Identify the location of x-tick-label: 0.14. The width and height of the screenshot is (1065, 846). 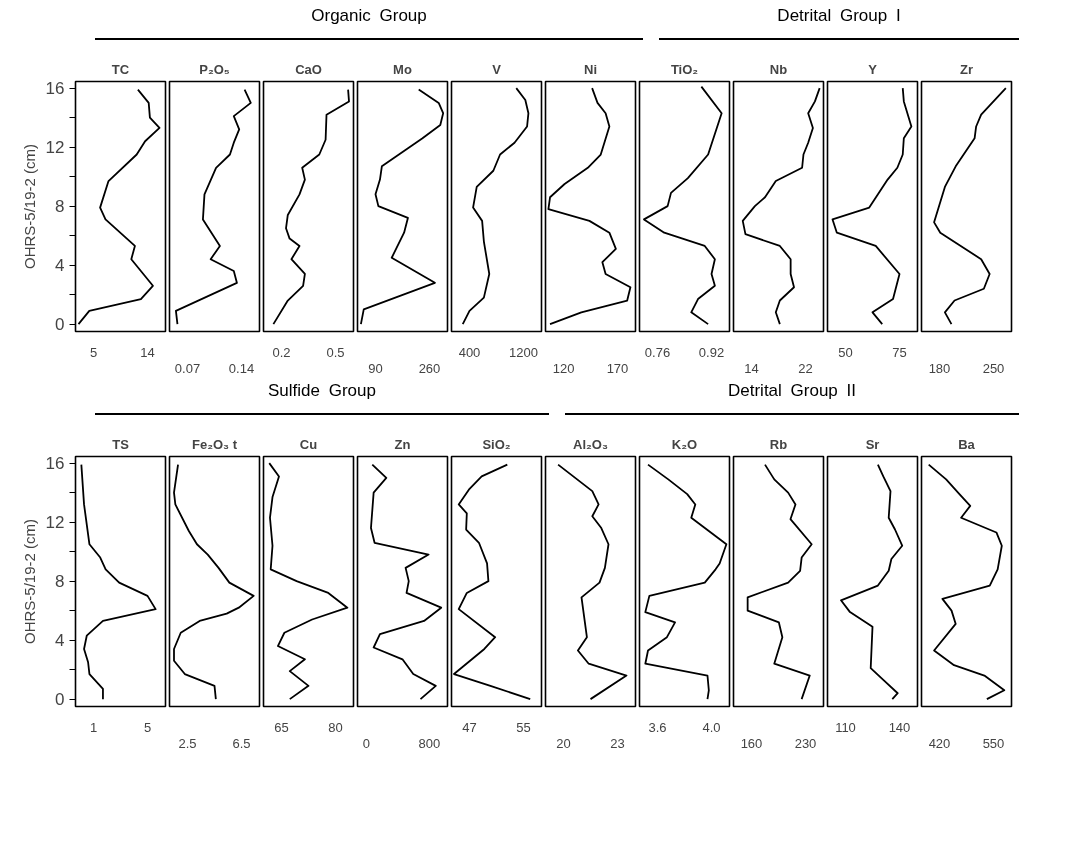
(241, 368).